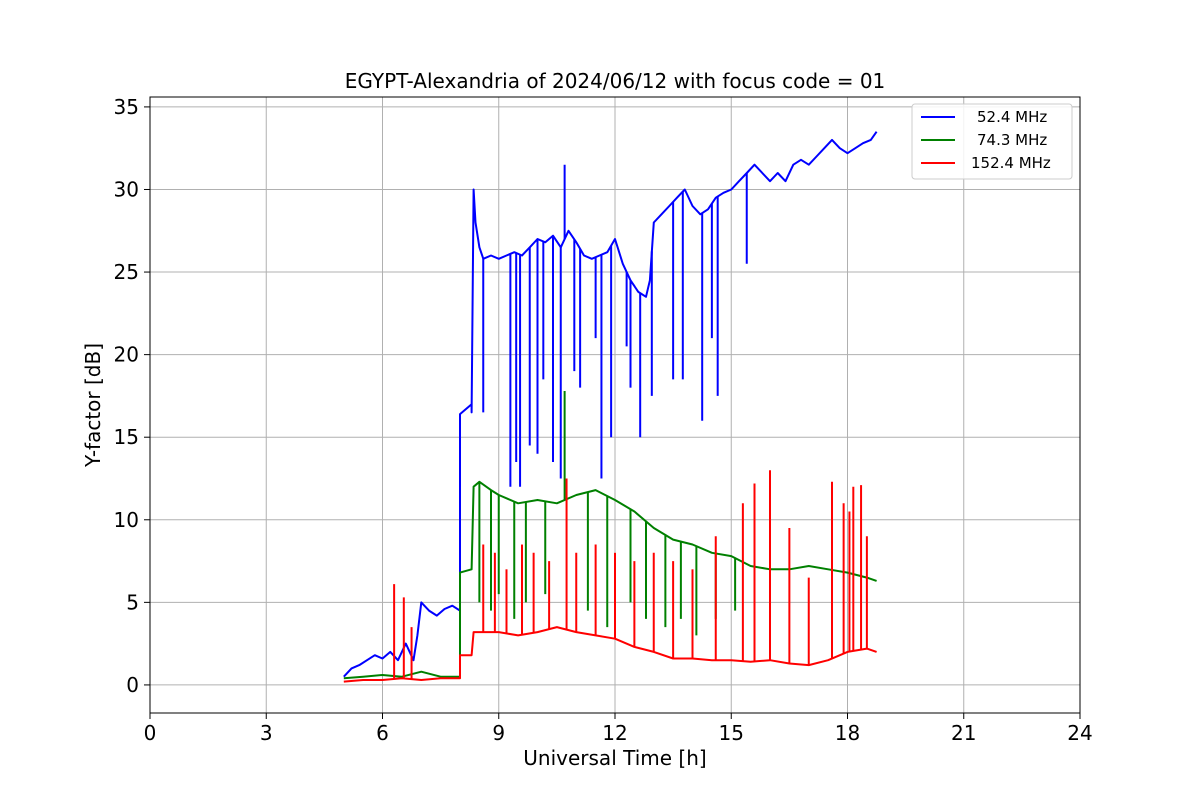 The image size is (1200, 800). I want to click on y-tick-label: 0, so click(132, 685).